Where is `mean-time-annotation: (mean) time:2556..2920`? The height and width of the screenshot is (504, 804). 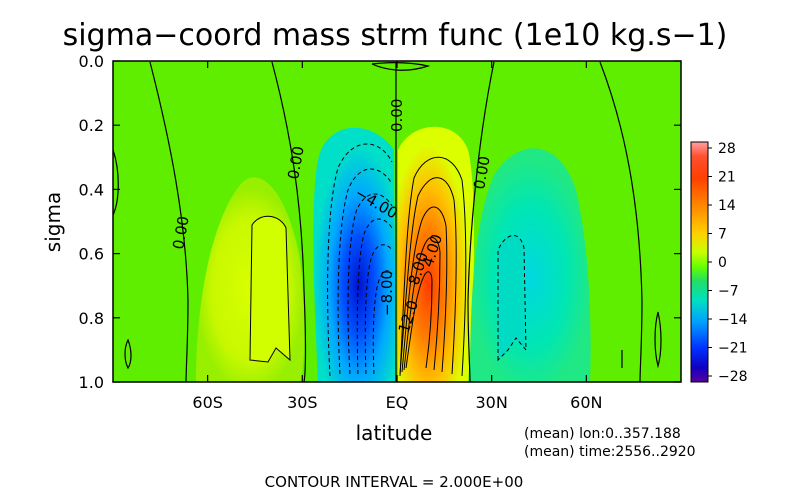 mean-time-annotation: (mean) time:2556..2920 is located at coordinates (610, 452).